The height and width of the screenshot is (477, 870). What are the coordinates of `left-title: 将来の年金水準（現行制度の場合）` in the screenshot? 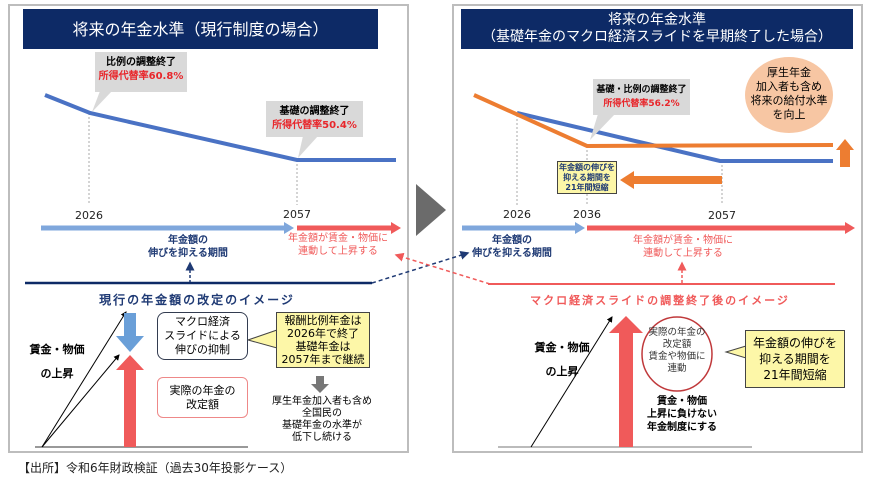 It's located at (200, 29).